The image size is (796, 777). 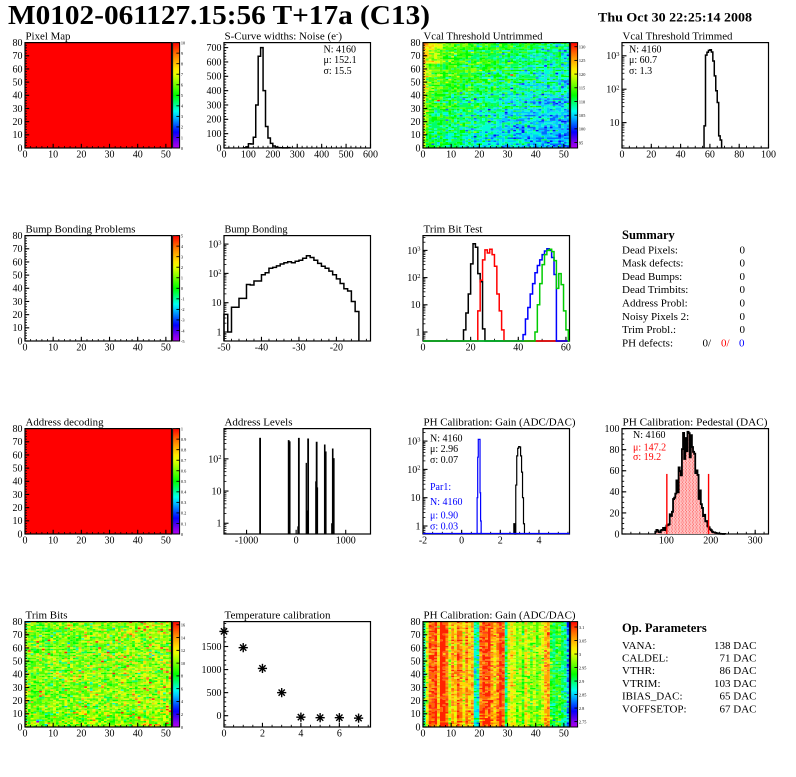 I want to click on svg-text: 200, so click(x=214, y=120).